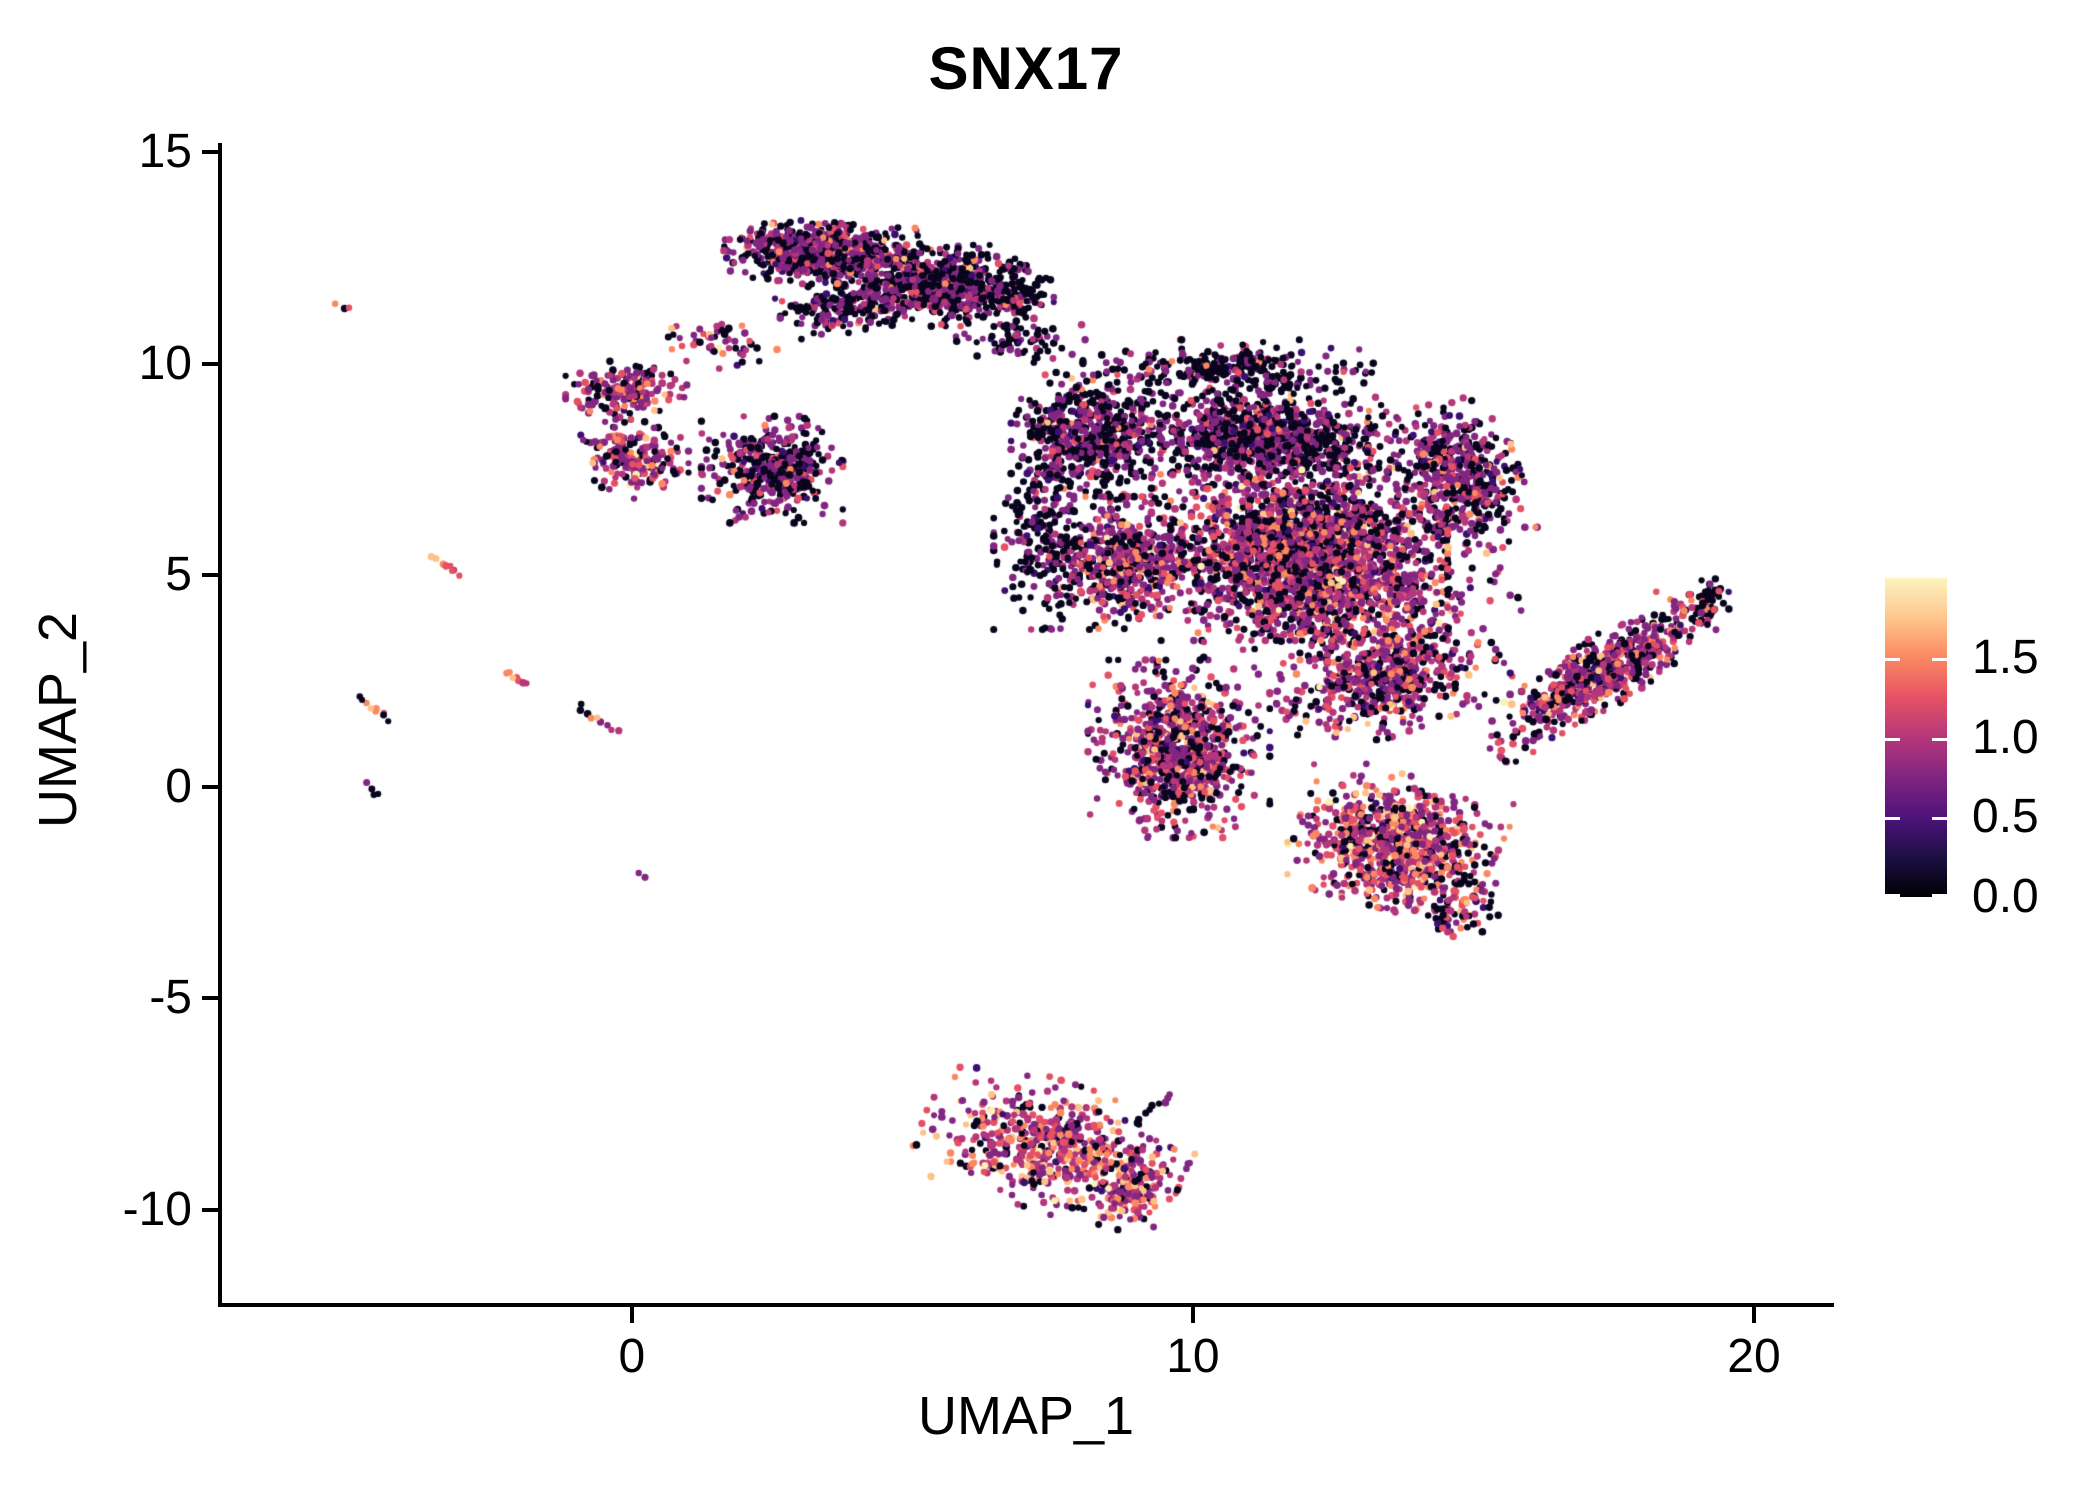 This screenshot has width=2100, height=1500. Describe the element at coordinates (2005, 657) in the screenshot. I see `legend-tick-label: 1.5` at that location.